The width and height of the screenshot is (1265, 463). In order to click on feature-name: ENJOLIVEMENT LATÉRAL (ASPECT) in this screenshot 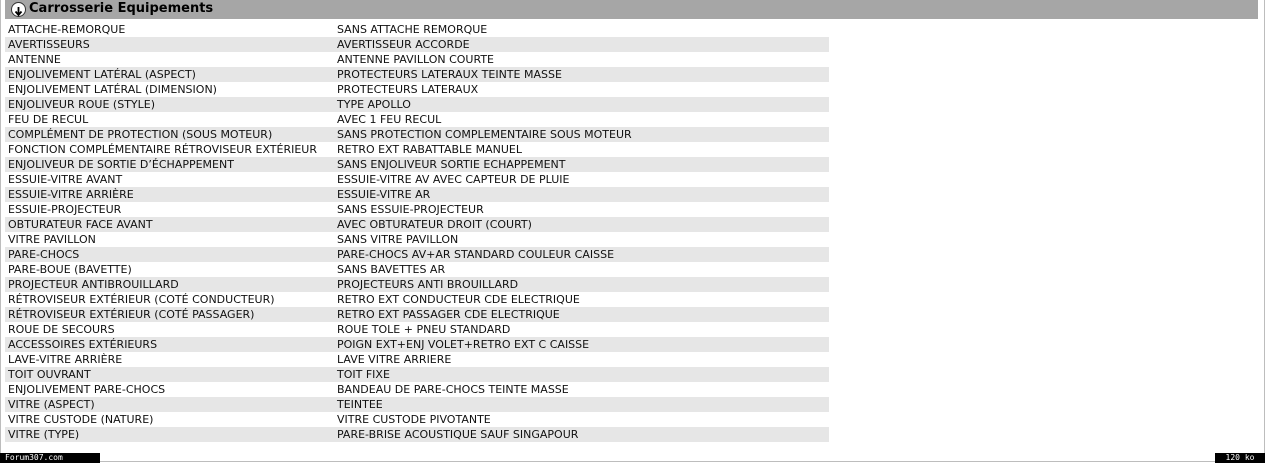, I will do `click(102, 74)`.